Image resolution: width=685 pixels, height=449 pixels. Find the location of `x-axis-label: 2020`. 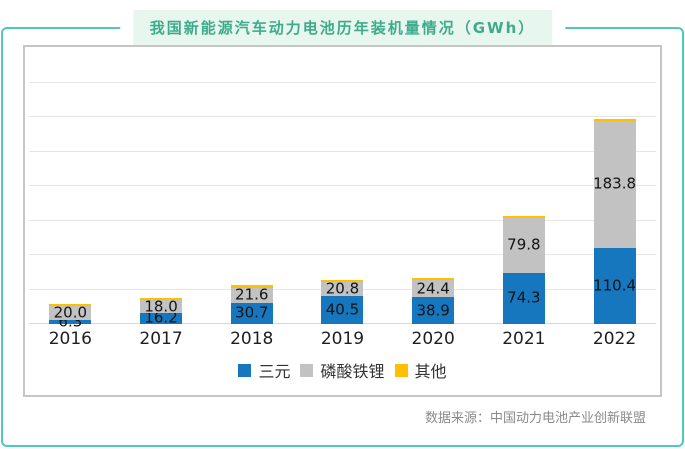

x-axis-label: 2020 is located at coordinates (433, 339).